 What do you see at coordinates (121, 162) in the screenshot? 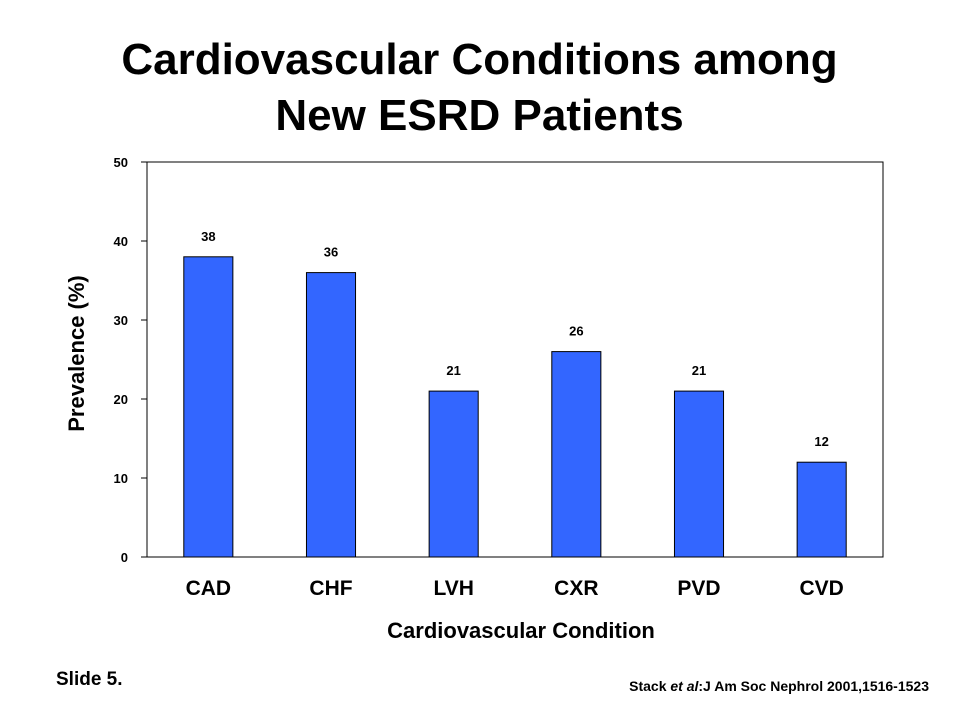
I see `y-tick-label: 50` at bounding box center [121, 162].